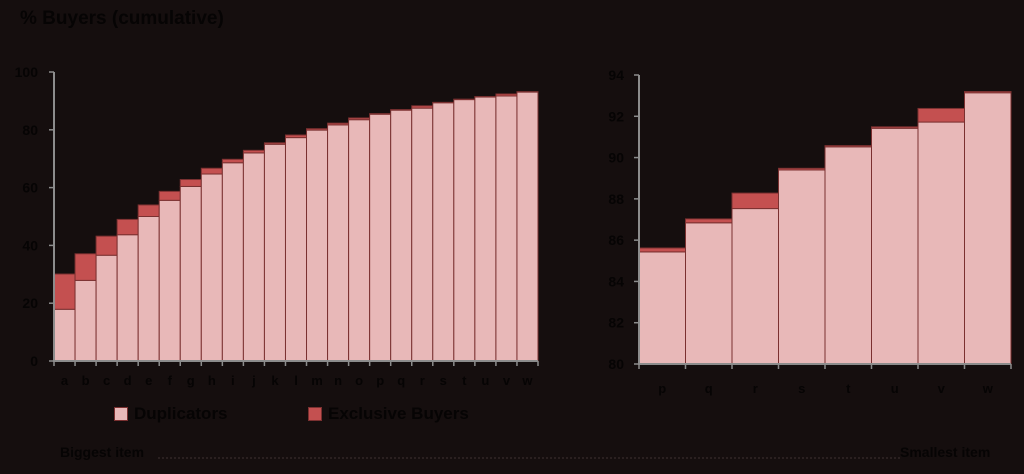 Image resolution: width=1024 pixels, height=474 pixels. I want to click on bar-exclusive-d, so click(127, 227).